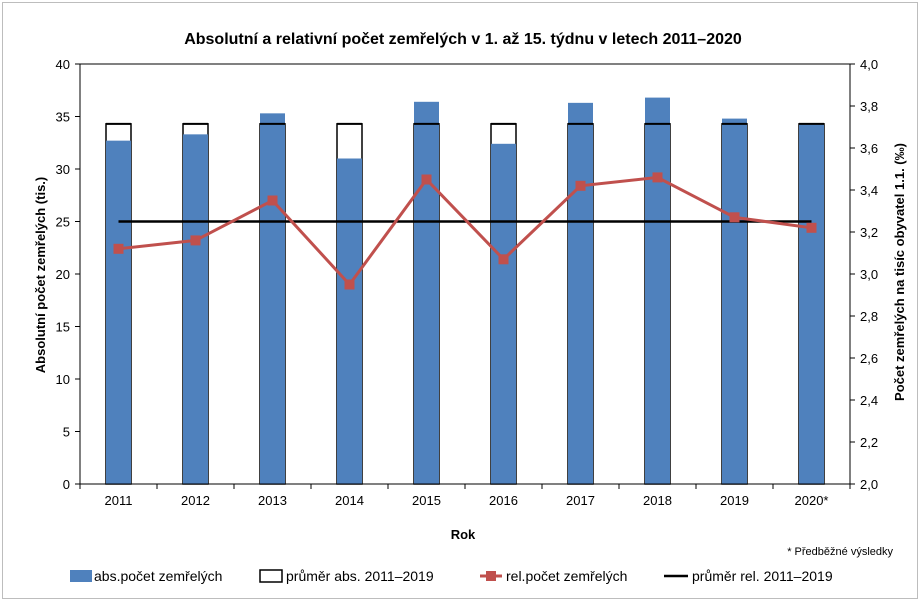 This screenshot has width=922, height=603. I want to click on x-axis-title: Rok, so click(463, 534).